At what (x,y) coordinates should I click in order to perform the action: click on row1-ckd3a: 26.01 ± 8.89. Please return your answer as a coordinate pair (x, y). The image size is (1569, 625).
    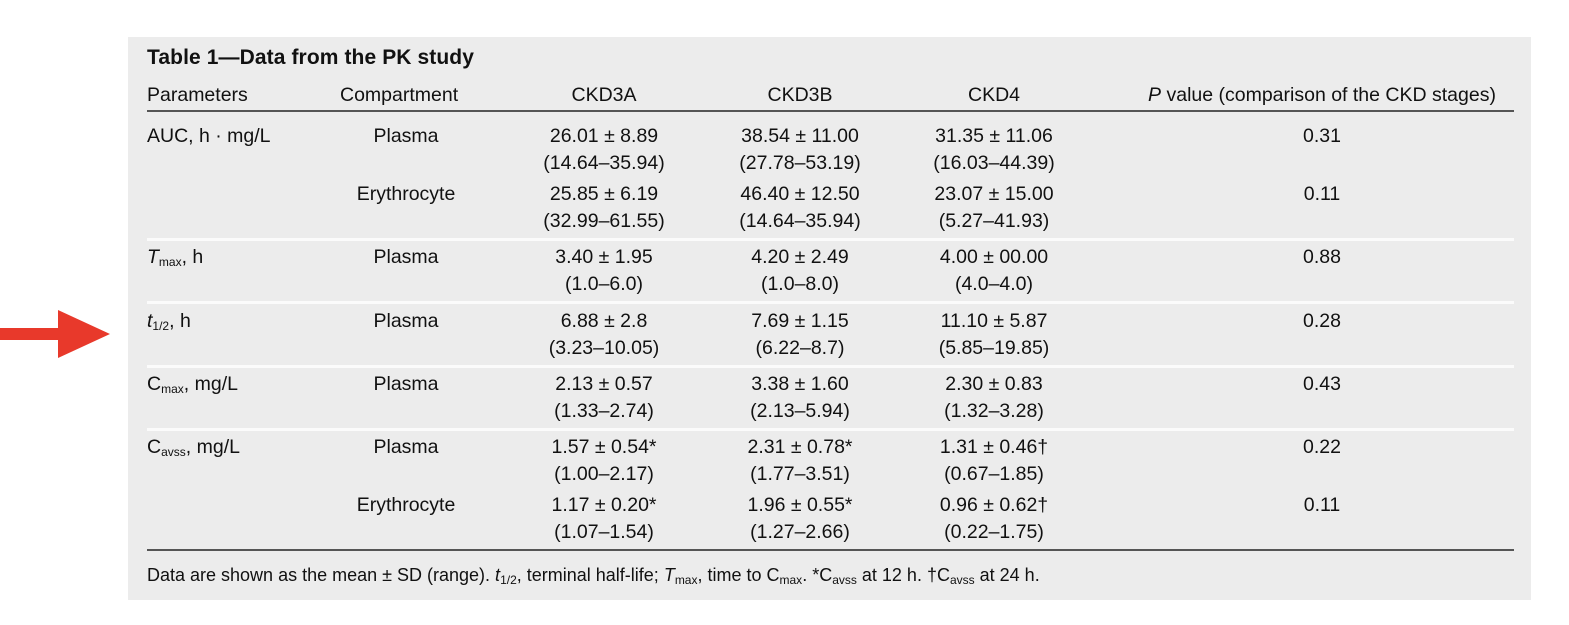
    Looking at the image, I should click on (604, 136).